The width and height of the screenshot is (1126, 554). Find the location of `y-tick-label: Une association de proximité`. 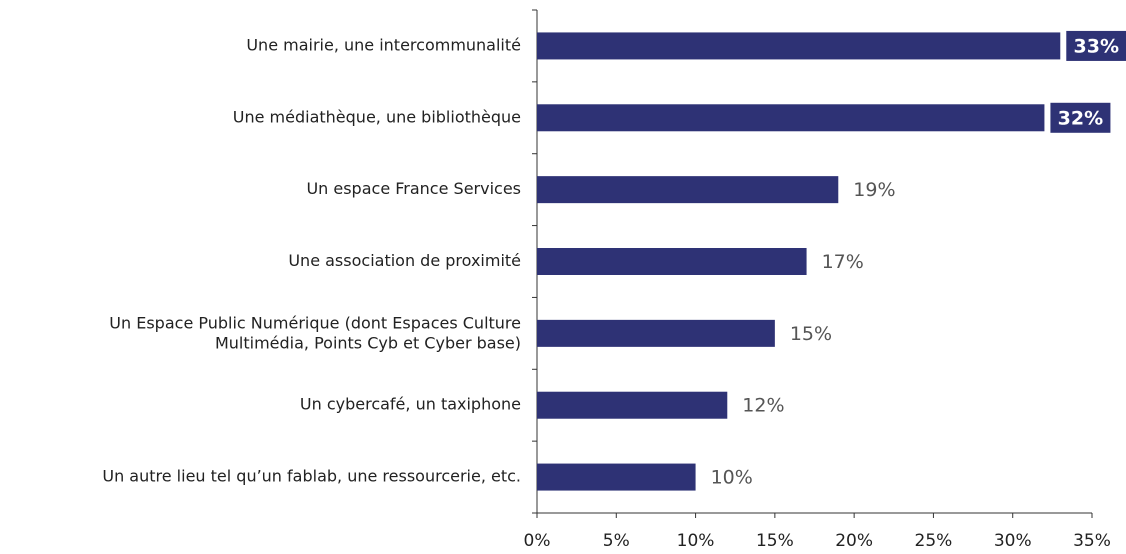

y-tick-label: Une association de proximité is located at coordinates (404, 260).